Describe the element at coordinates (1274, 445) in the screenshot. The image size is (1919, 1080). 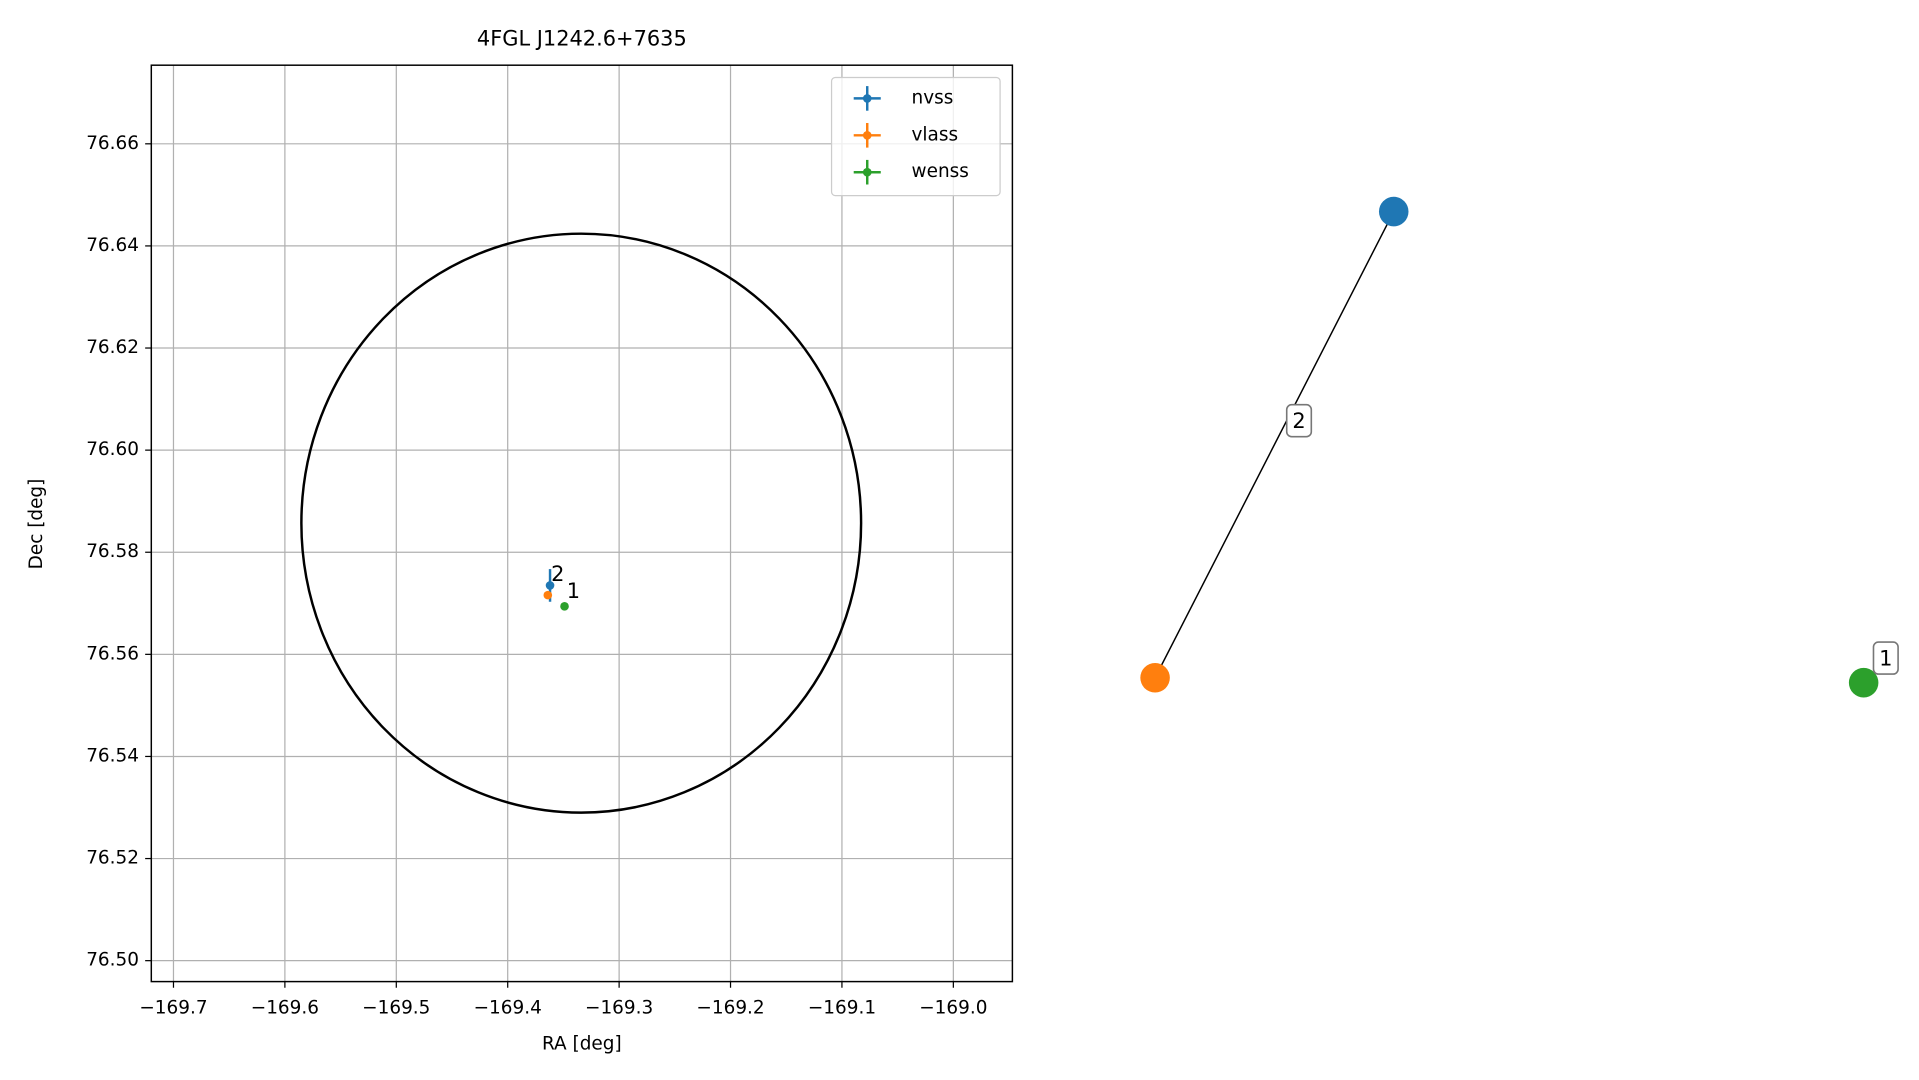
I see `edge` at that location.